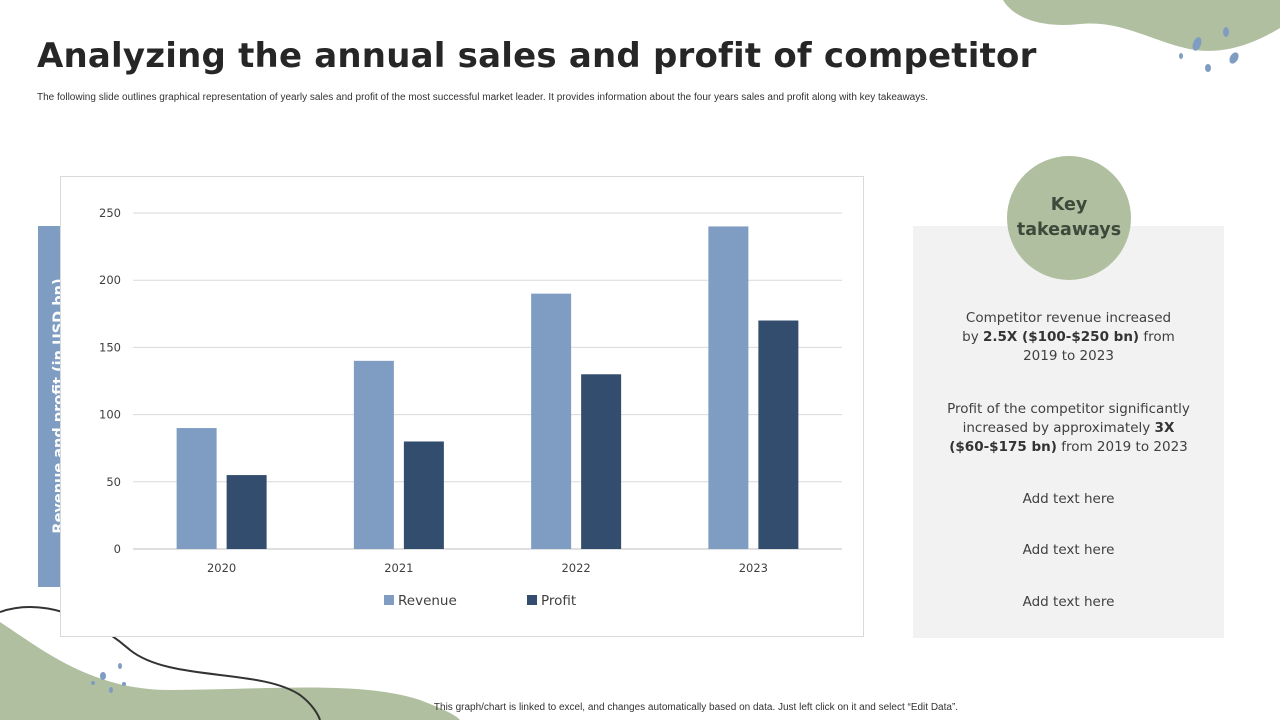 Image resolution: width=1280 pixels, height=720 pixels. I want to click on takeaway-text-line: by 2.5X ($100-$250 bn) from, so click(1068, 337).